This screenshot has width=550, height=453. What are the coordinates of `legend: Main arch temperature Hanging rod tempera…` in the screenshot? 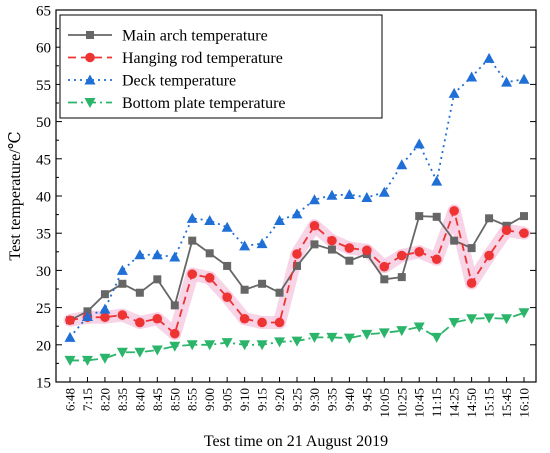 It's located at (221, 66).